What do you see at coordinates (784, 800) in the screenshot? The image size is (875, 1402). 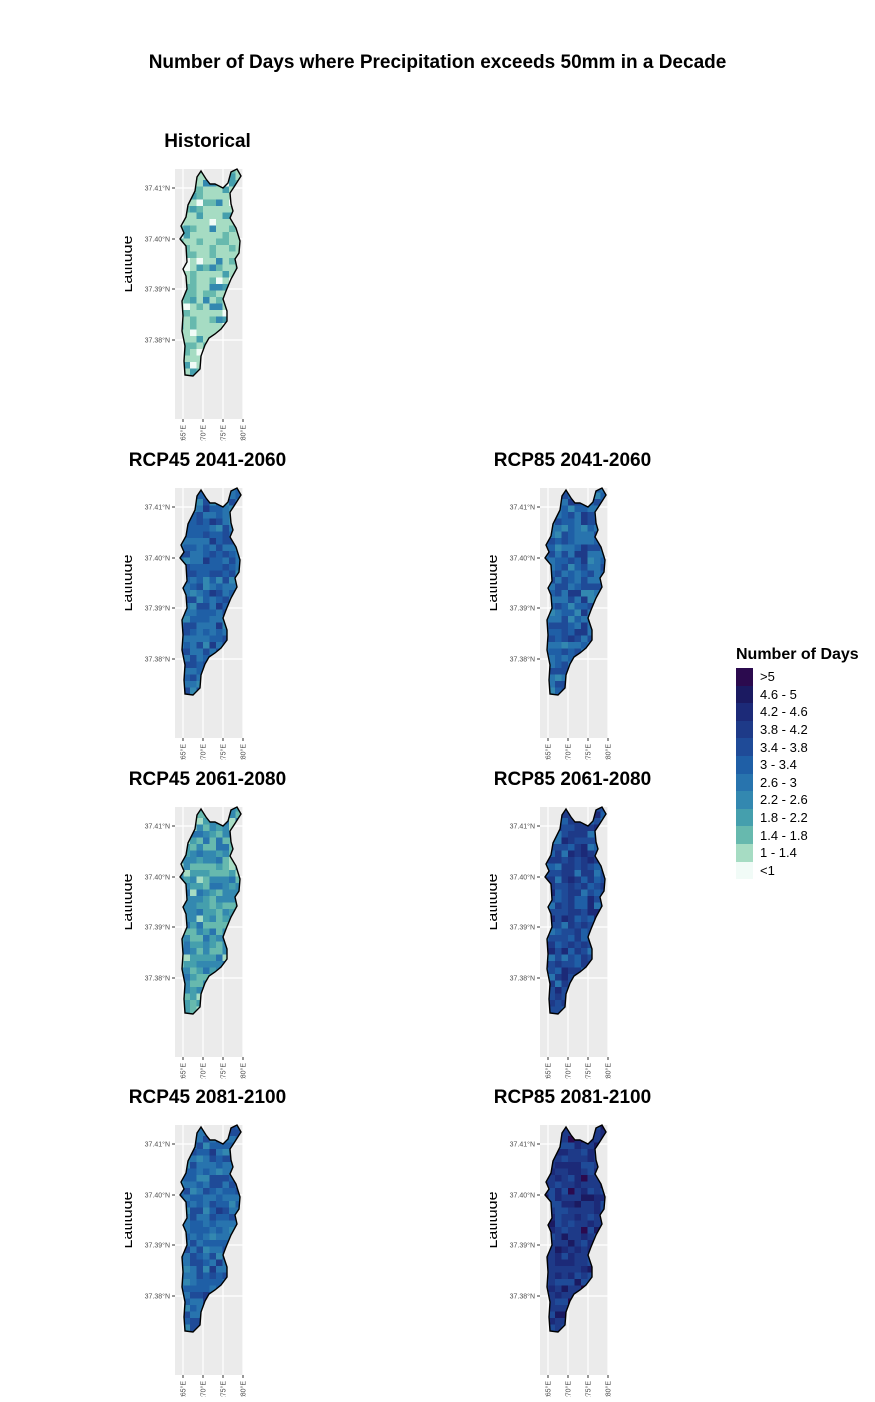 I see `legend-label: 2.2 - 2.6` at bounding box center [784, 800].